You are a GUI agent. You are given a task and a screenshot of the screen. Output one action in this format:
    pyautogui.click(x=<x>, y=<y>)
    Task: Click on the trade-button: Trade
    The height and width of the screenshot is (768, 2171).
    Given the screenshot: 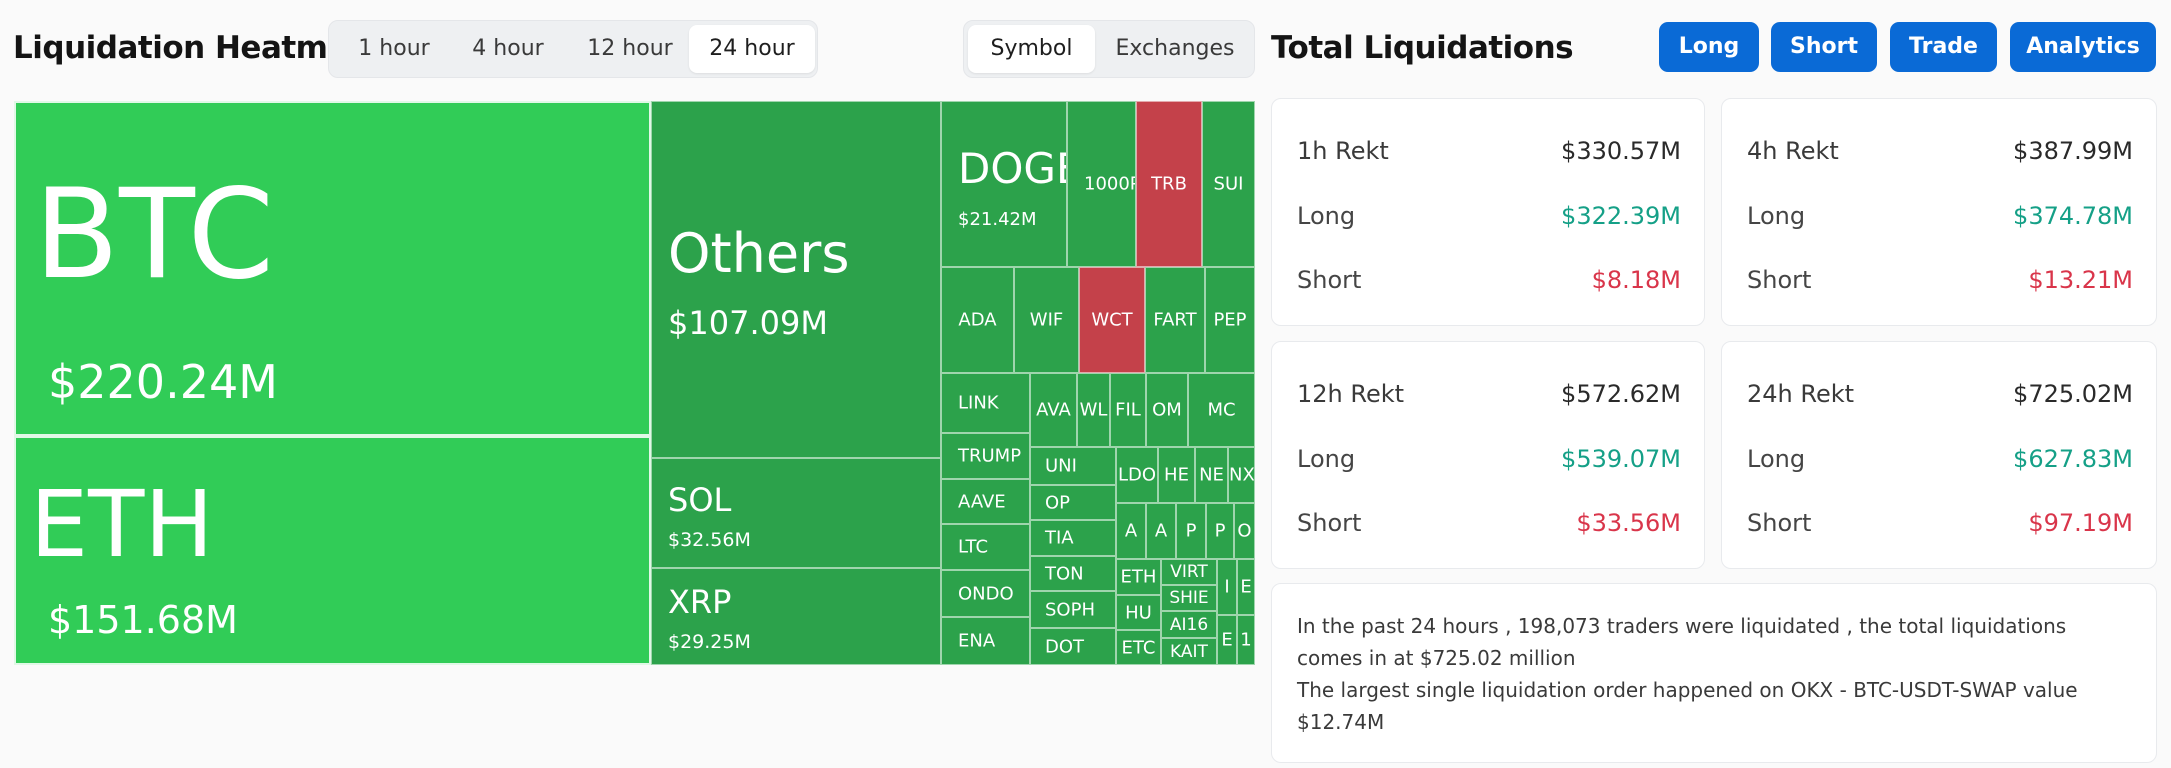 What is the action you would take?
    pyautogui.click(x=1943, y=47)
    